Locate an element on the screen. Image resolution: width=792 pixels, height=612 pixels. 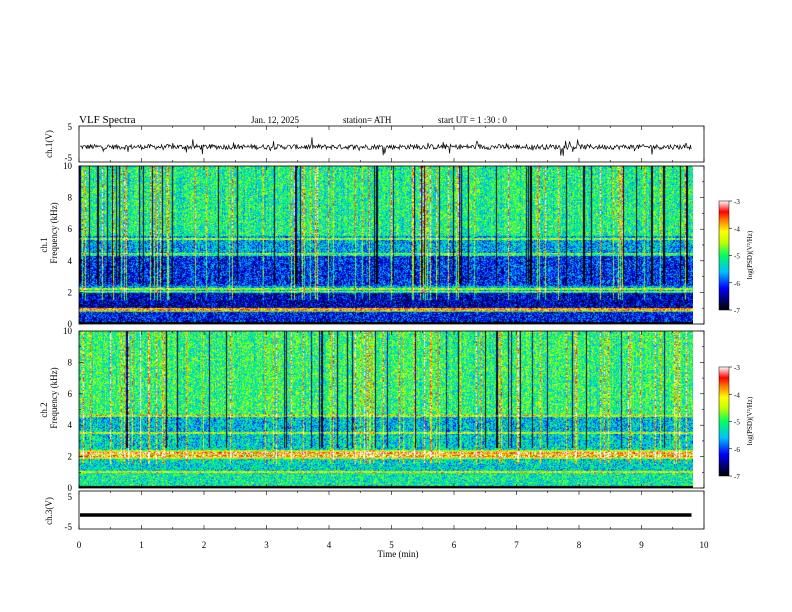
ch3-ylabel: ch.3(V) is located at coordinates (49, 511).